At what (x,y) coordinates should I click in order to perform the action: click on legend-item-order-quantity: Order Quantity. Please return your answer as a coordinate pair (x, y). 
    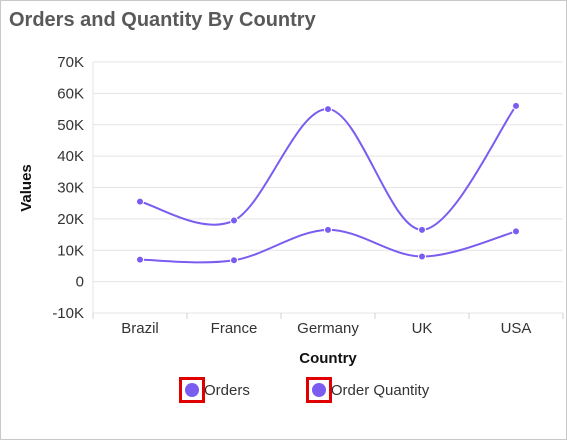
    Looking at the image, I should click on (367, 390).